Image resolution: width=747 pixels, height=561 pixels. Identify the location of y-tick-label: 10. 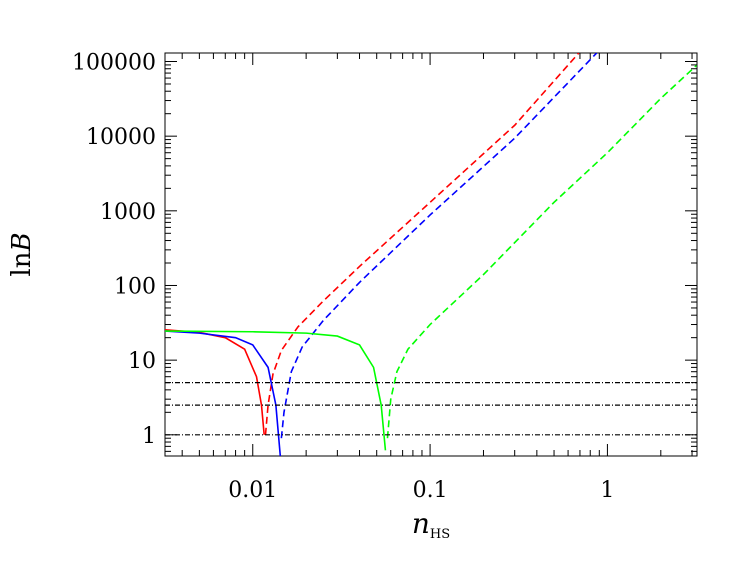
(142, 361).